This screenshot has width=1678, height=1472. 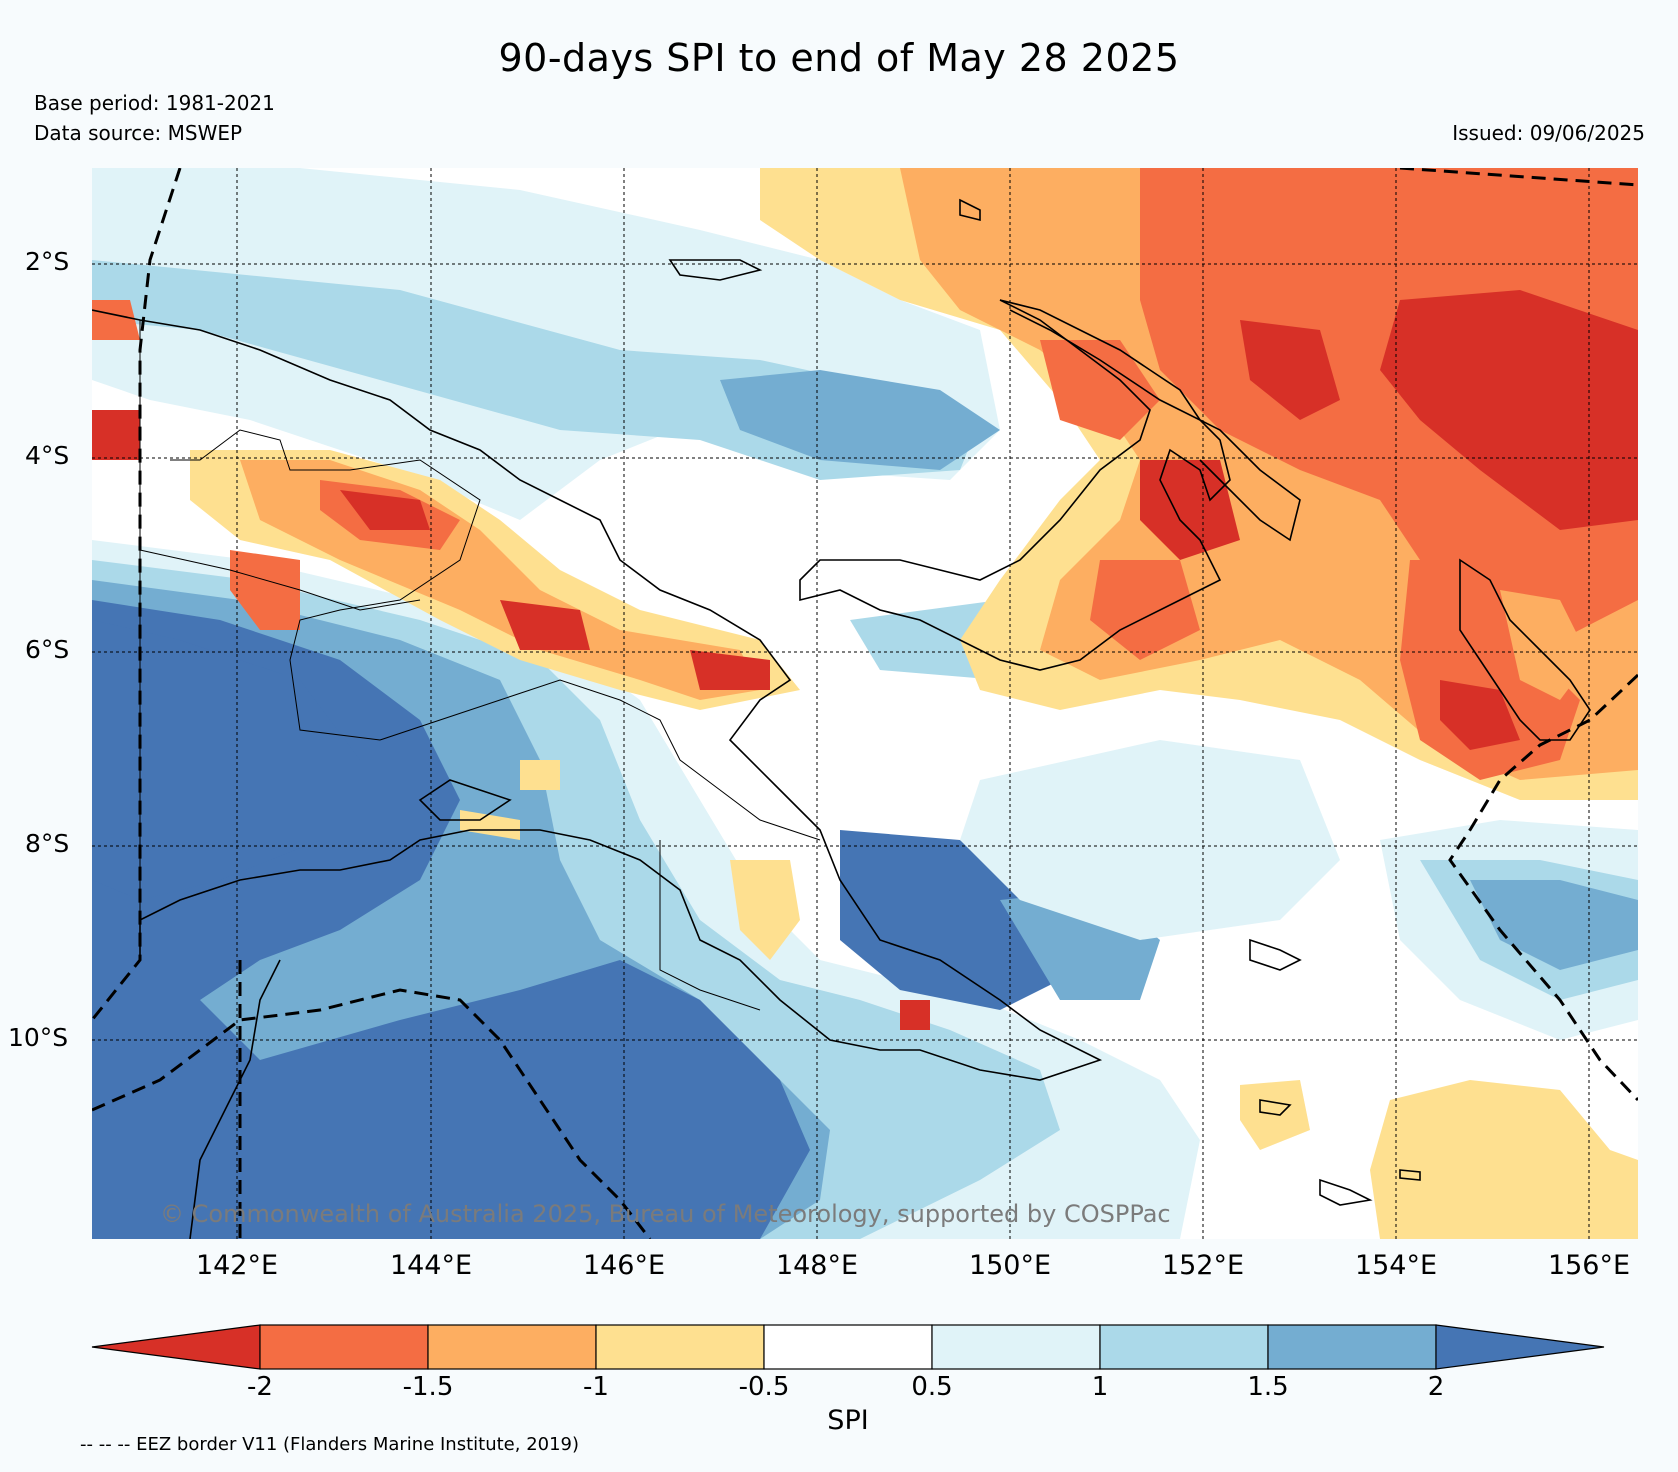 What do you see at coordinates (260, 1387) in the screenshot?
I see `colorbar-tick-label: -2` at bounding box center [260, 1387].